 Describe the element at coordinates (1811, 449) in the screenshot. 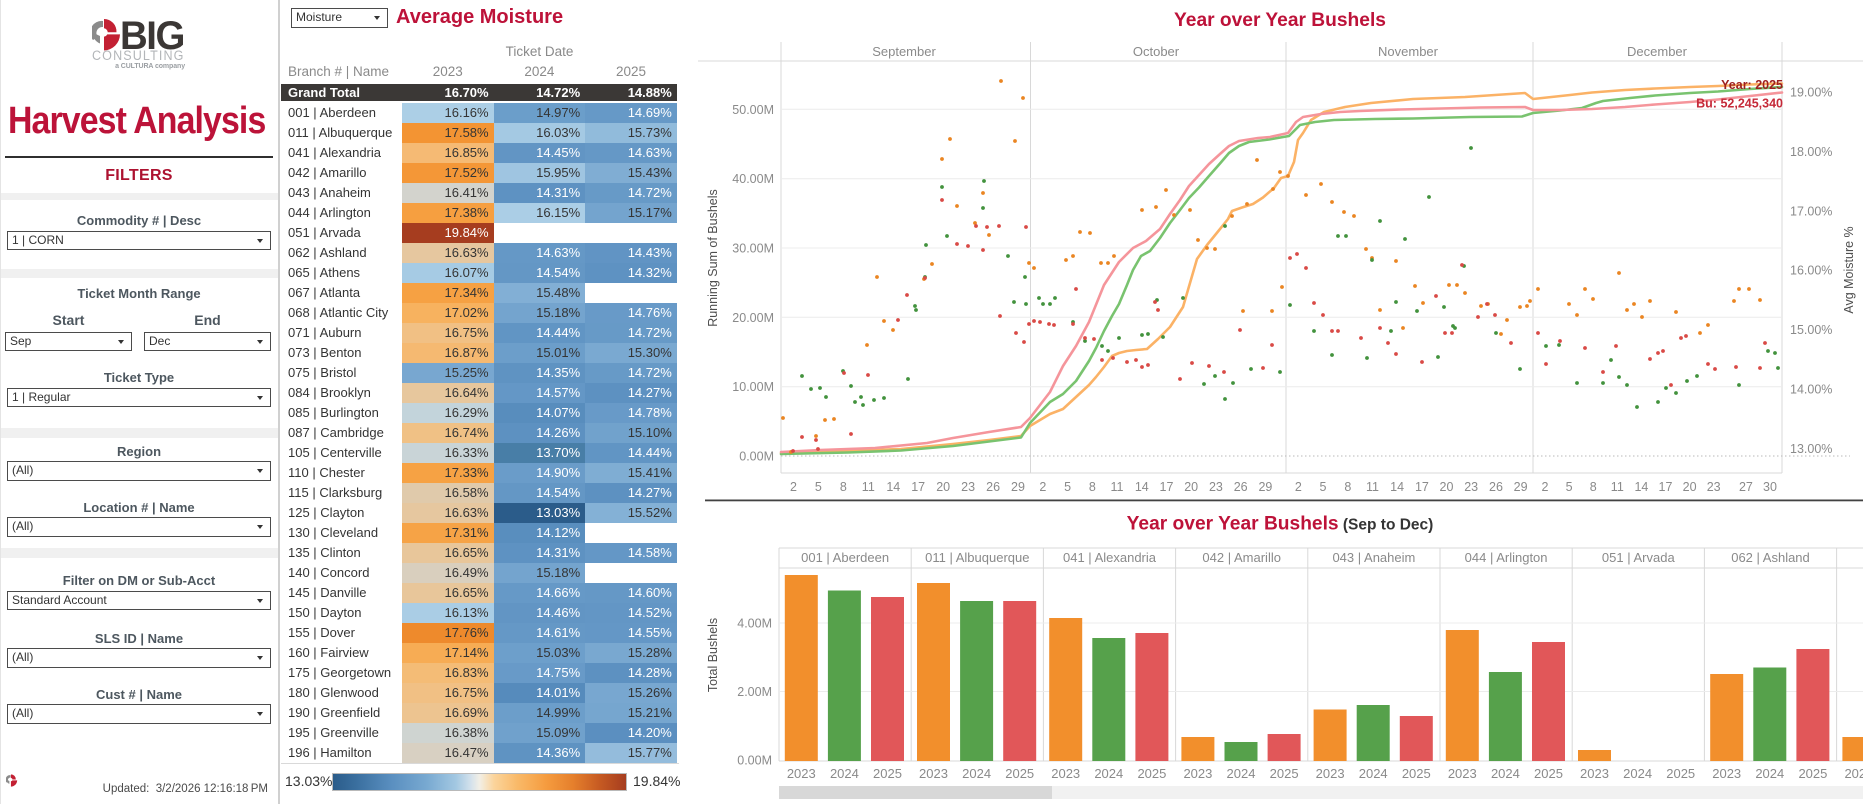

I see `svg-text: 13.00%` at that location.